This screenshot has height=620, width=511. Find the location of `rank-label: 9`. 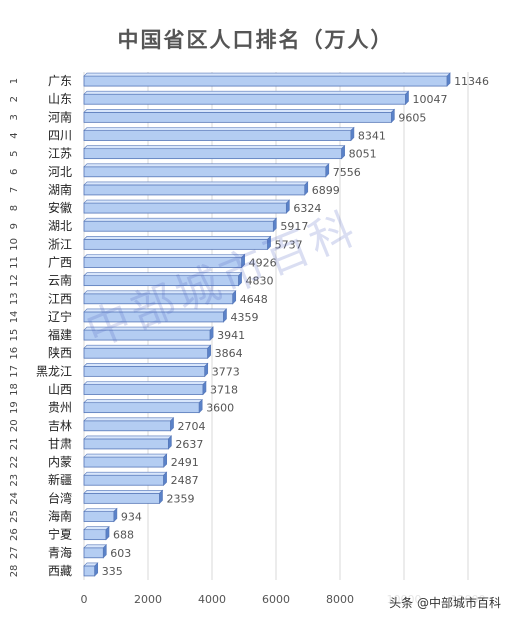

rank-label: 9 is located at coordinates (14, 226).